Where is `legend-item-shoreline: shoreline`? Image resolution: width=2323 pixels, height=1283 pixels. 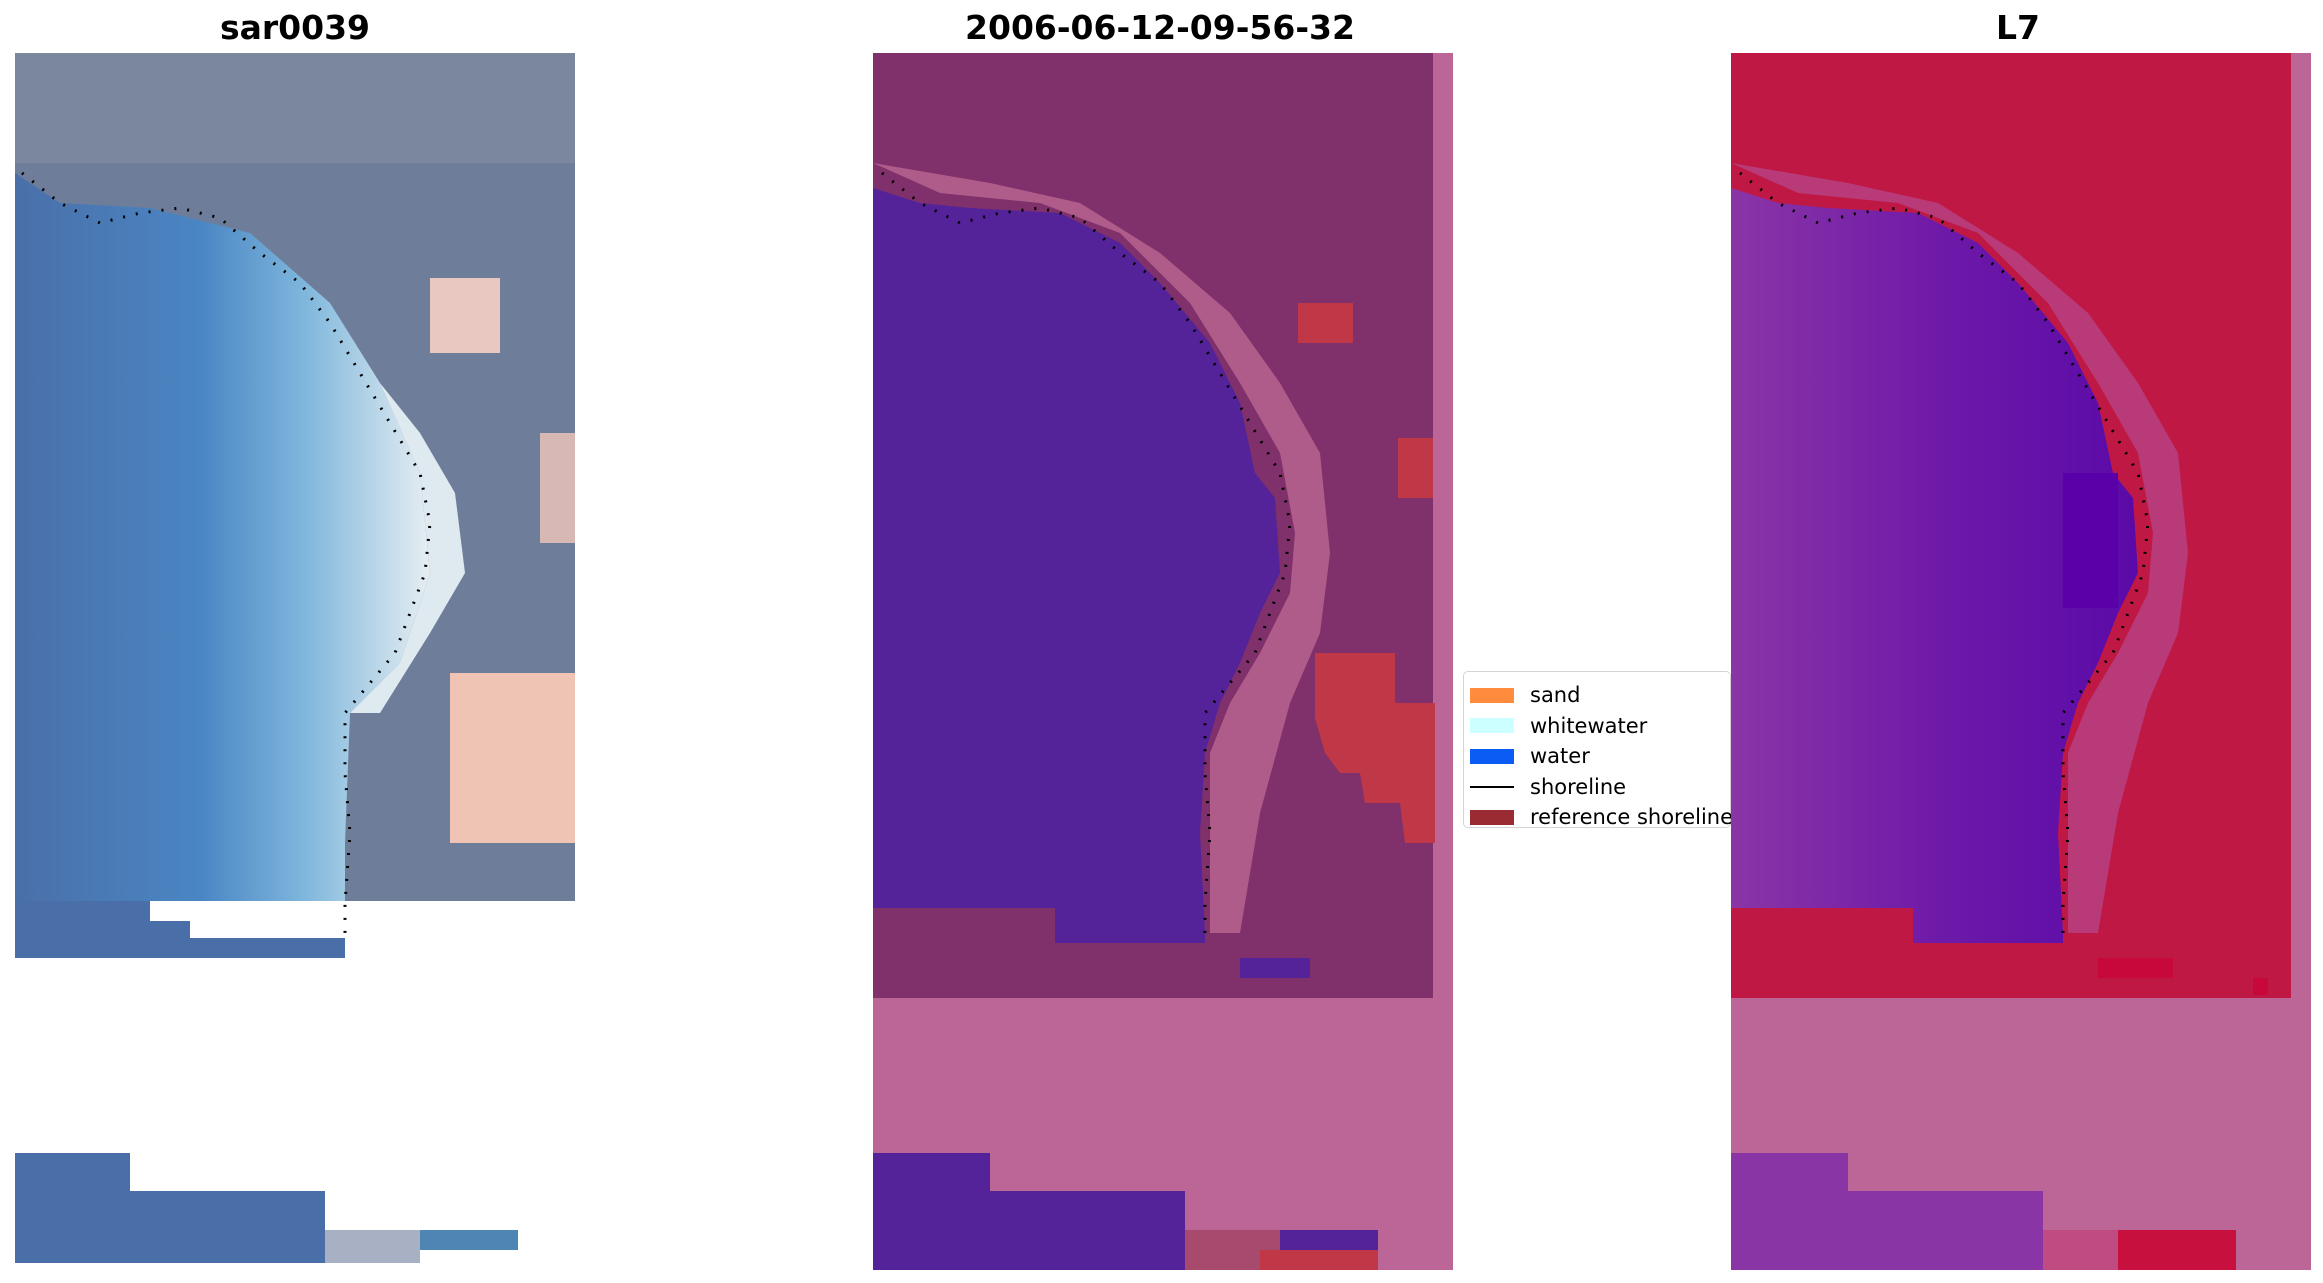
legend-item-shoreline: shoreline is located at coordinates (1597, 787).